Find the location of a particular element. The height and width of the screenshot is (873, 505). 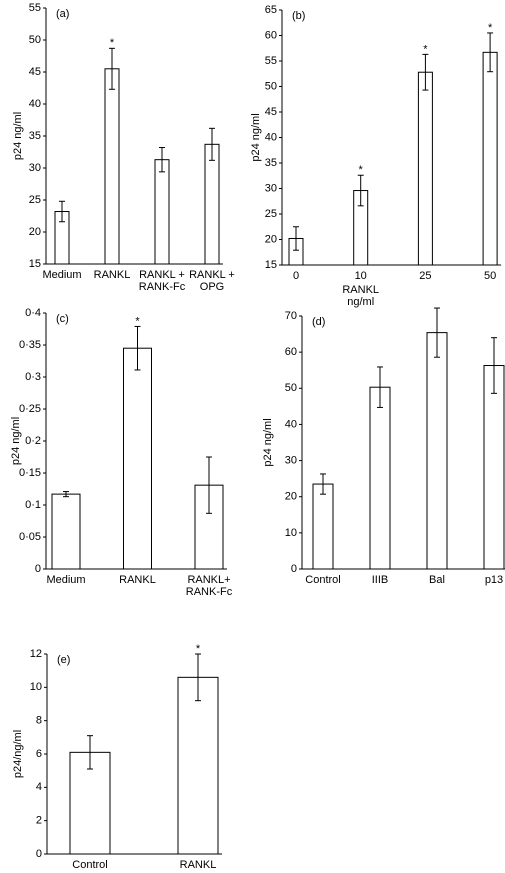

y-tick-label: 0·1 is located at coordinates (33, 505).